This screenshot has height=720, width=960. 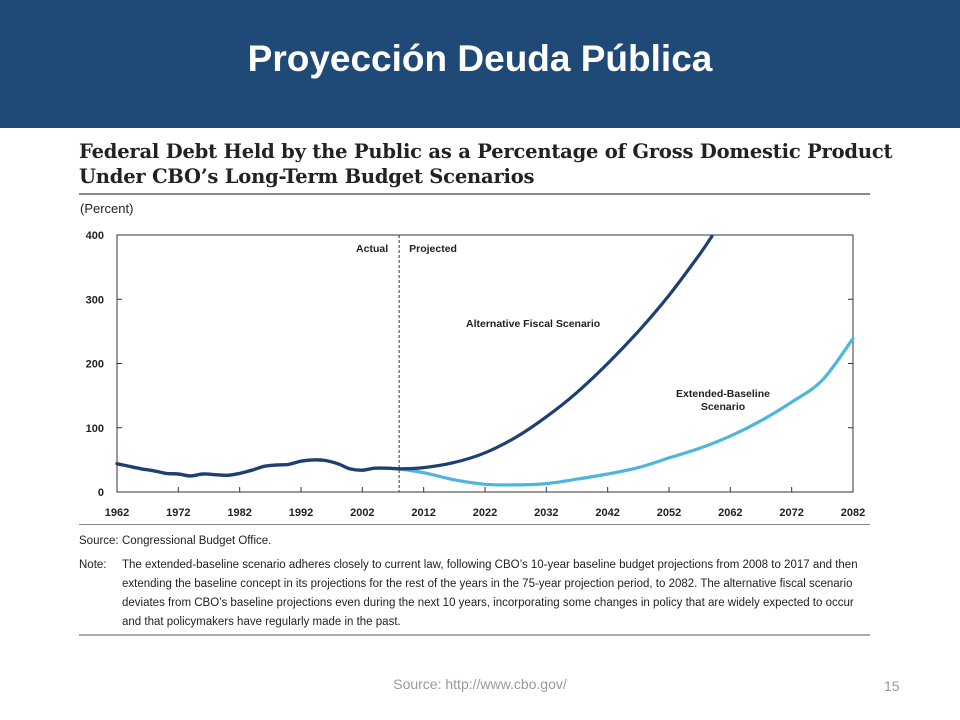 What do you see at coordinates (117, 513) in the screenshot?
I see `x-tick-label: 1962` at bounding box center [117, 513].